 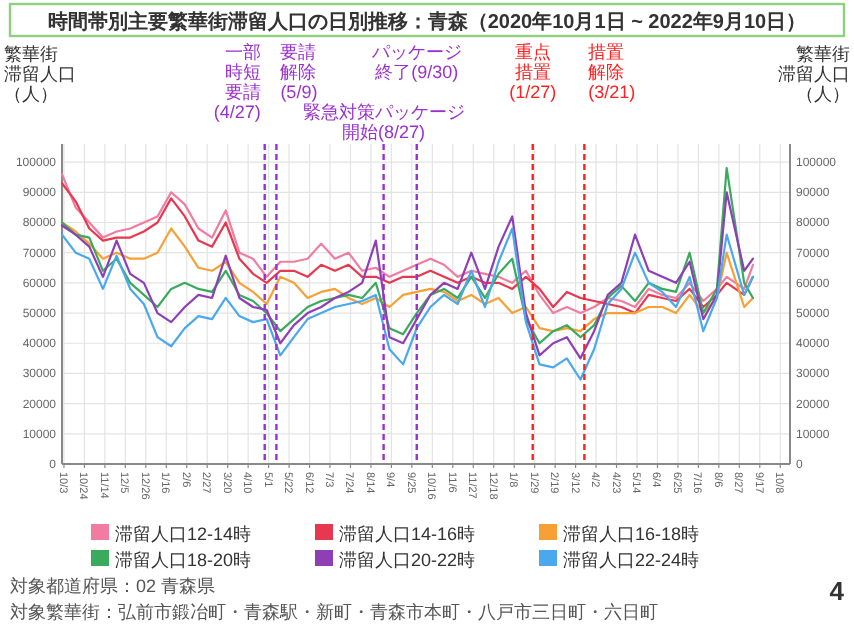 I want to click on y-axis-title: 繁華街滞留人口（人）, so click(x=40, y=74).